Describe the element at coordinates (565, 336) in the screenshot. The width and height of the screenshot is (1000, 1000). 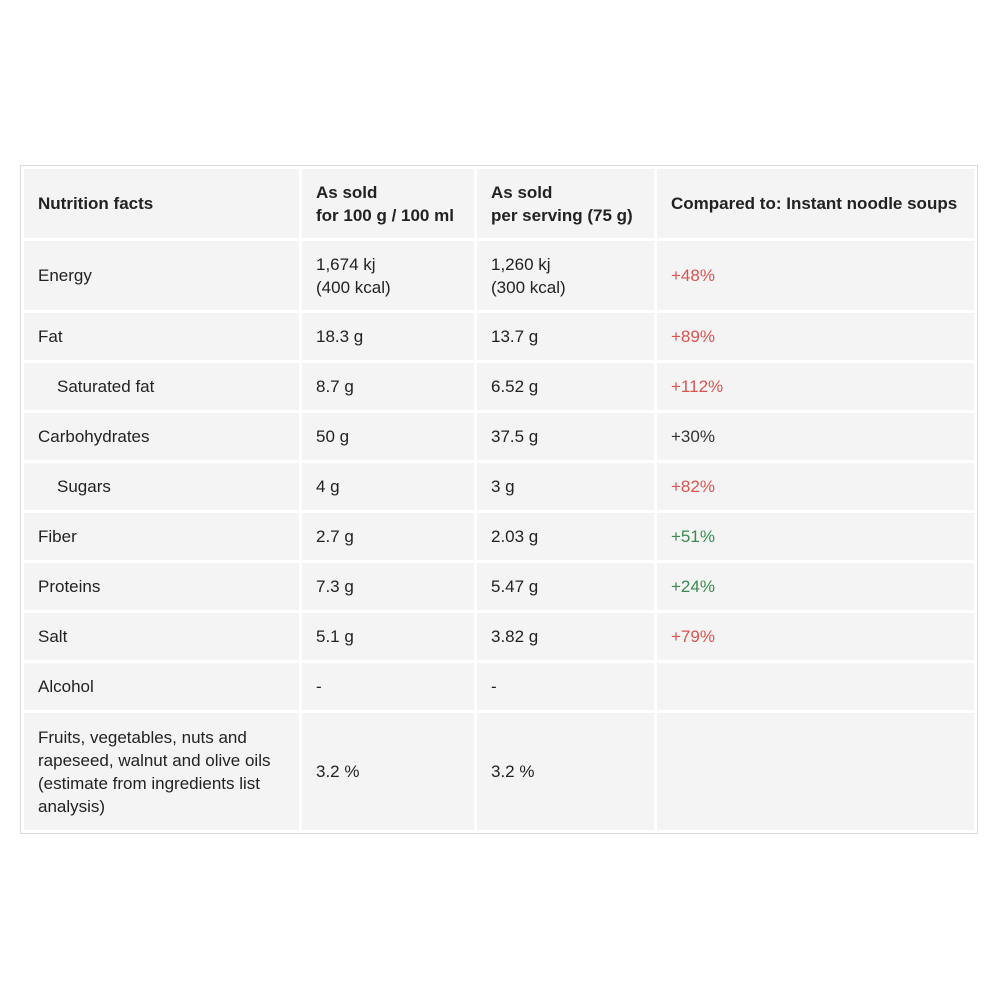
I see `cell-per-serving: 13.7 g` at that location.